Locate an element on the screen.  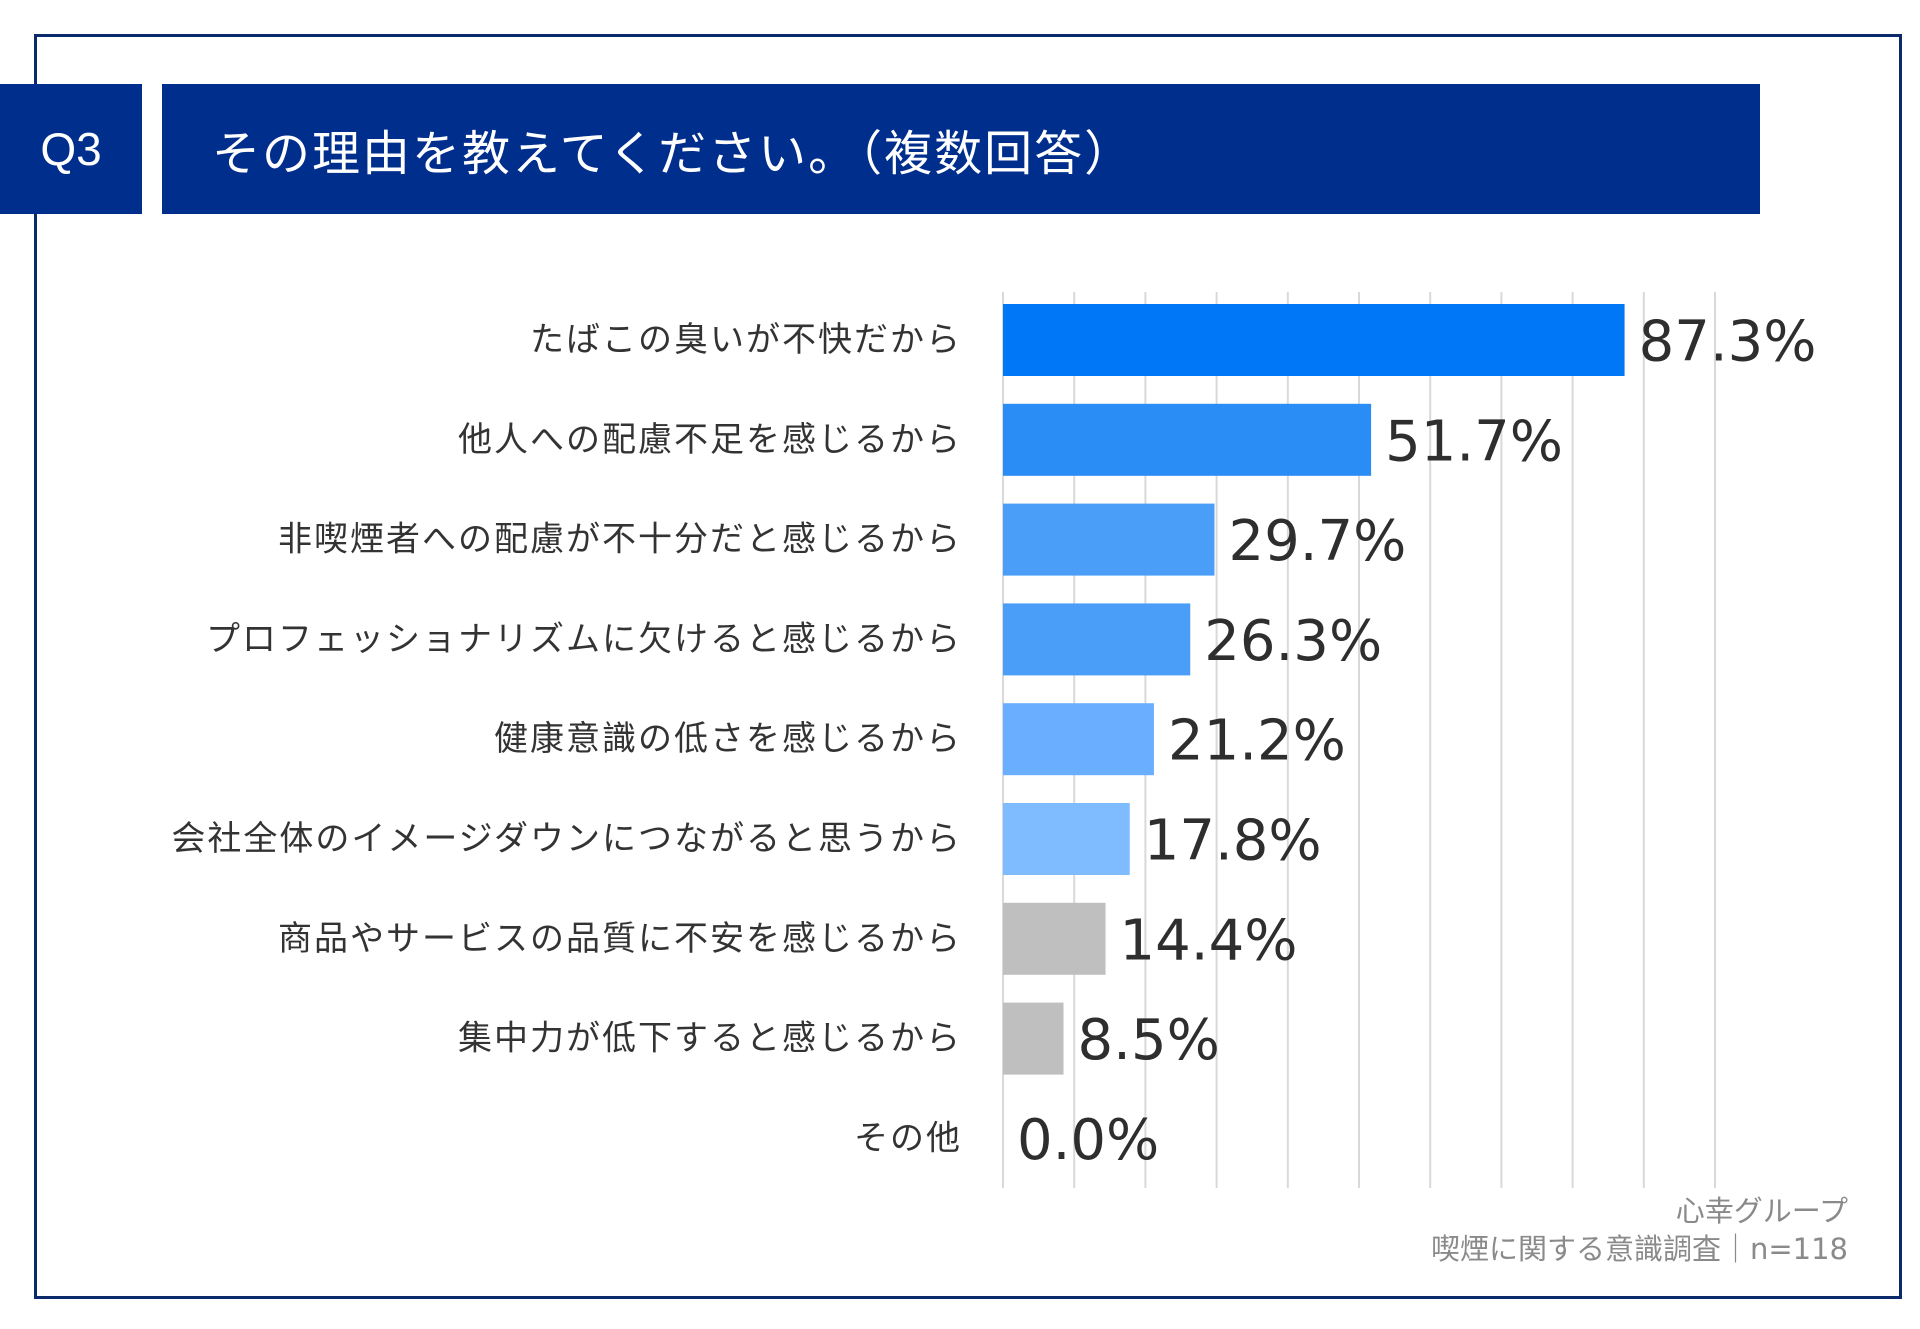
source-org: 心幸グループ is located at coordinates (1761, 1211).